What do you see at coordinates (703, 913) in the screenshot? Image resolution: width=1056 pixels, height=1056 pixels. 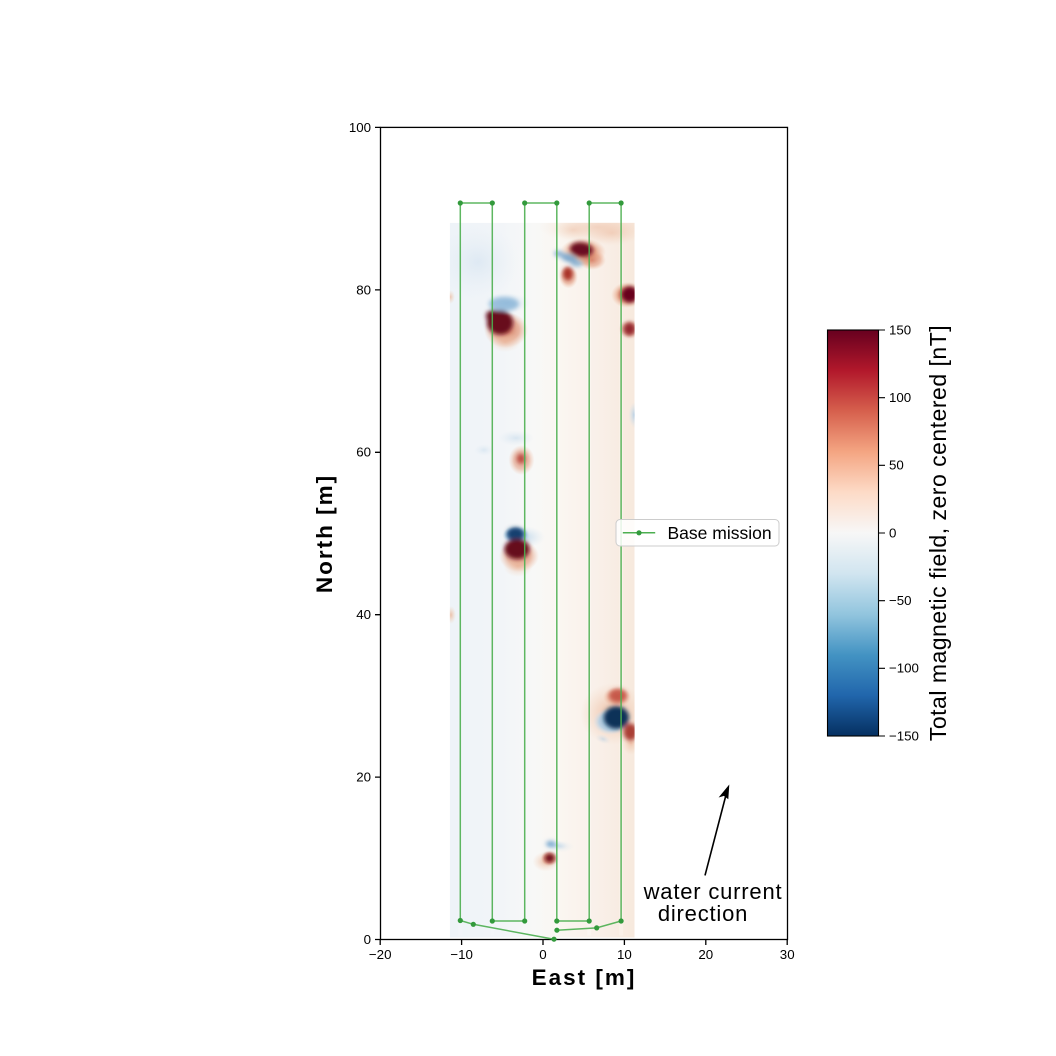 I see `svg-text: direction` at bounding box center [703, 913].